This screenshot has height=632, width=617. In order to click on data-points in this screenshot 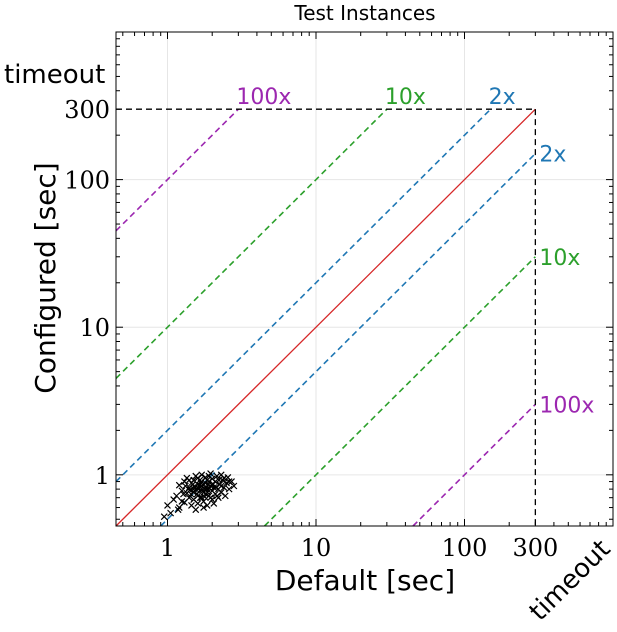, I will do `click(199, 495)`.